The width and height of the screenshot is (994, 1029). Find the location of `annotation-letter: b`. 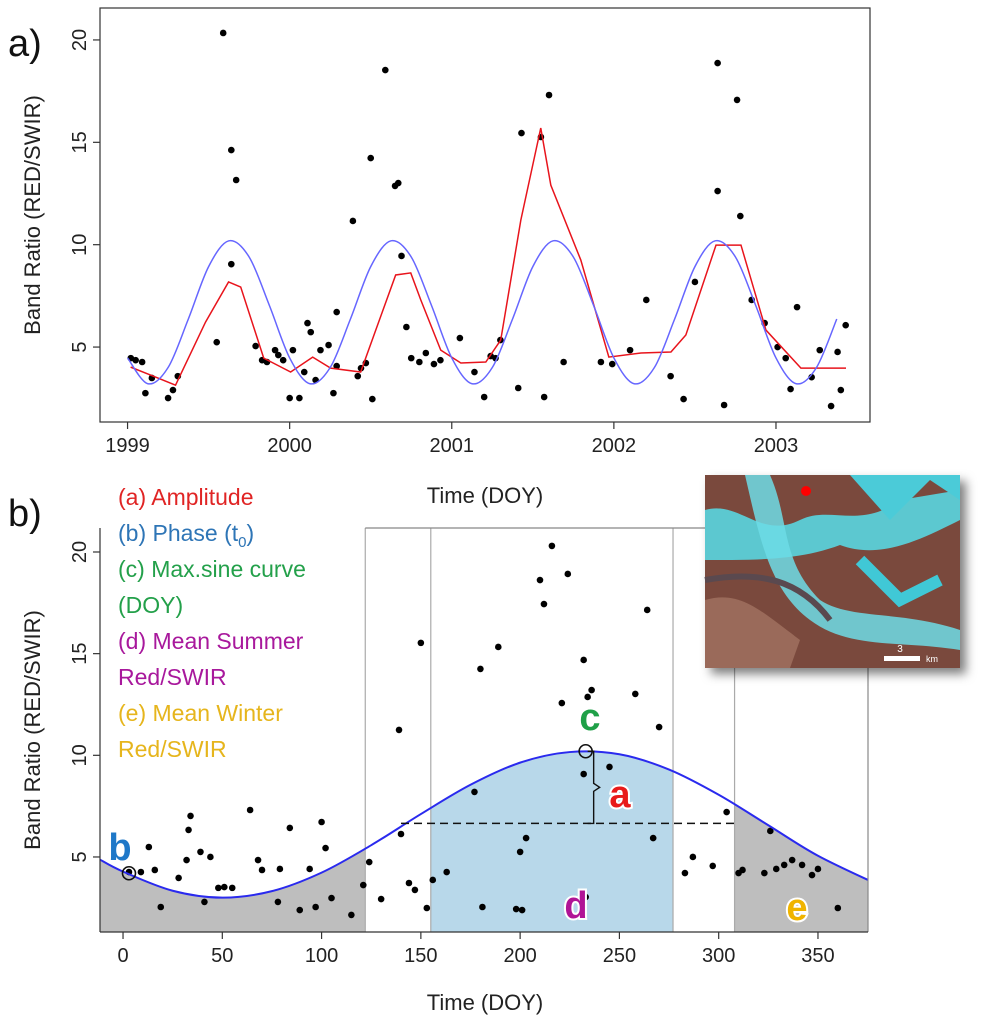

annotation-letter: b is located at coordinates (119, 848).